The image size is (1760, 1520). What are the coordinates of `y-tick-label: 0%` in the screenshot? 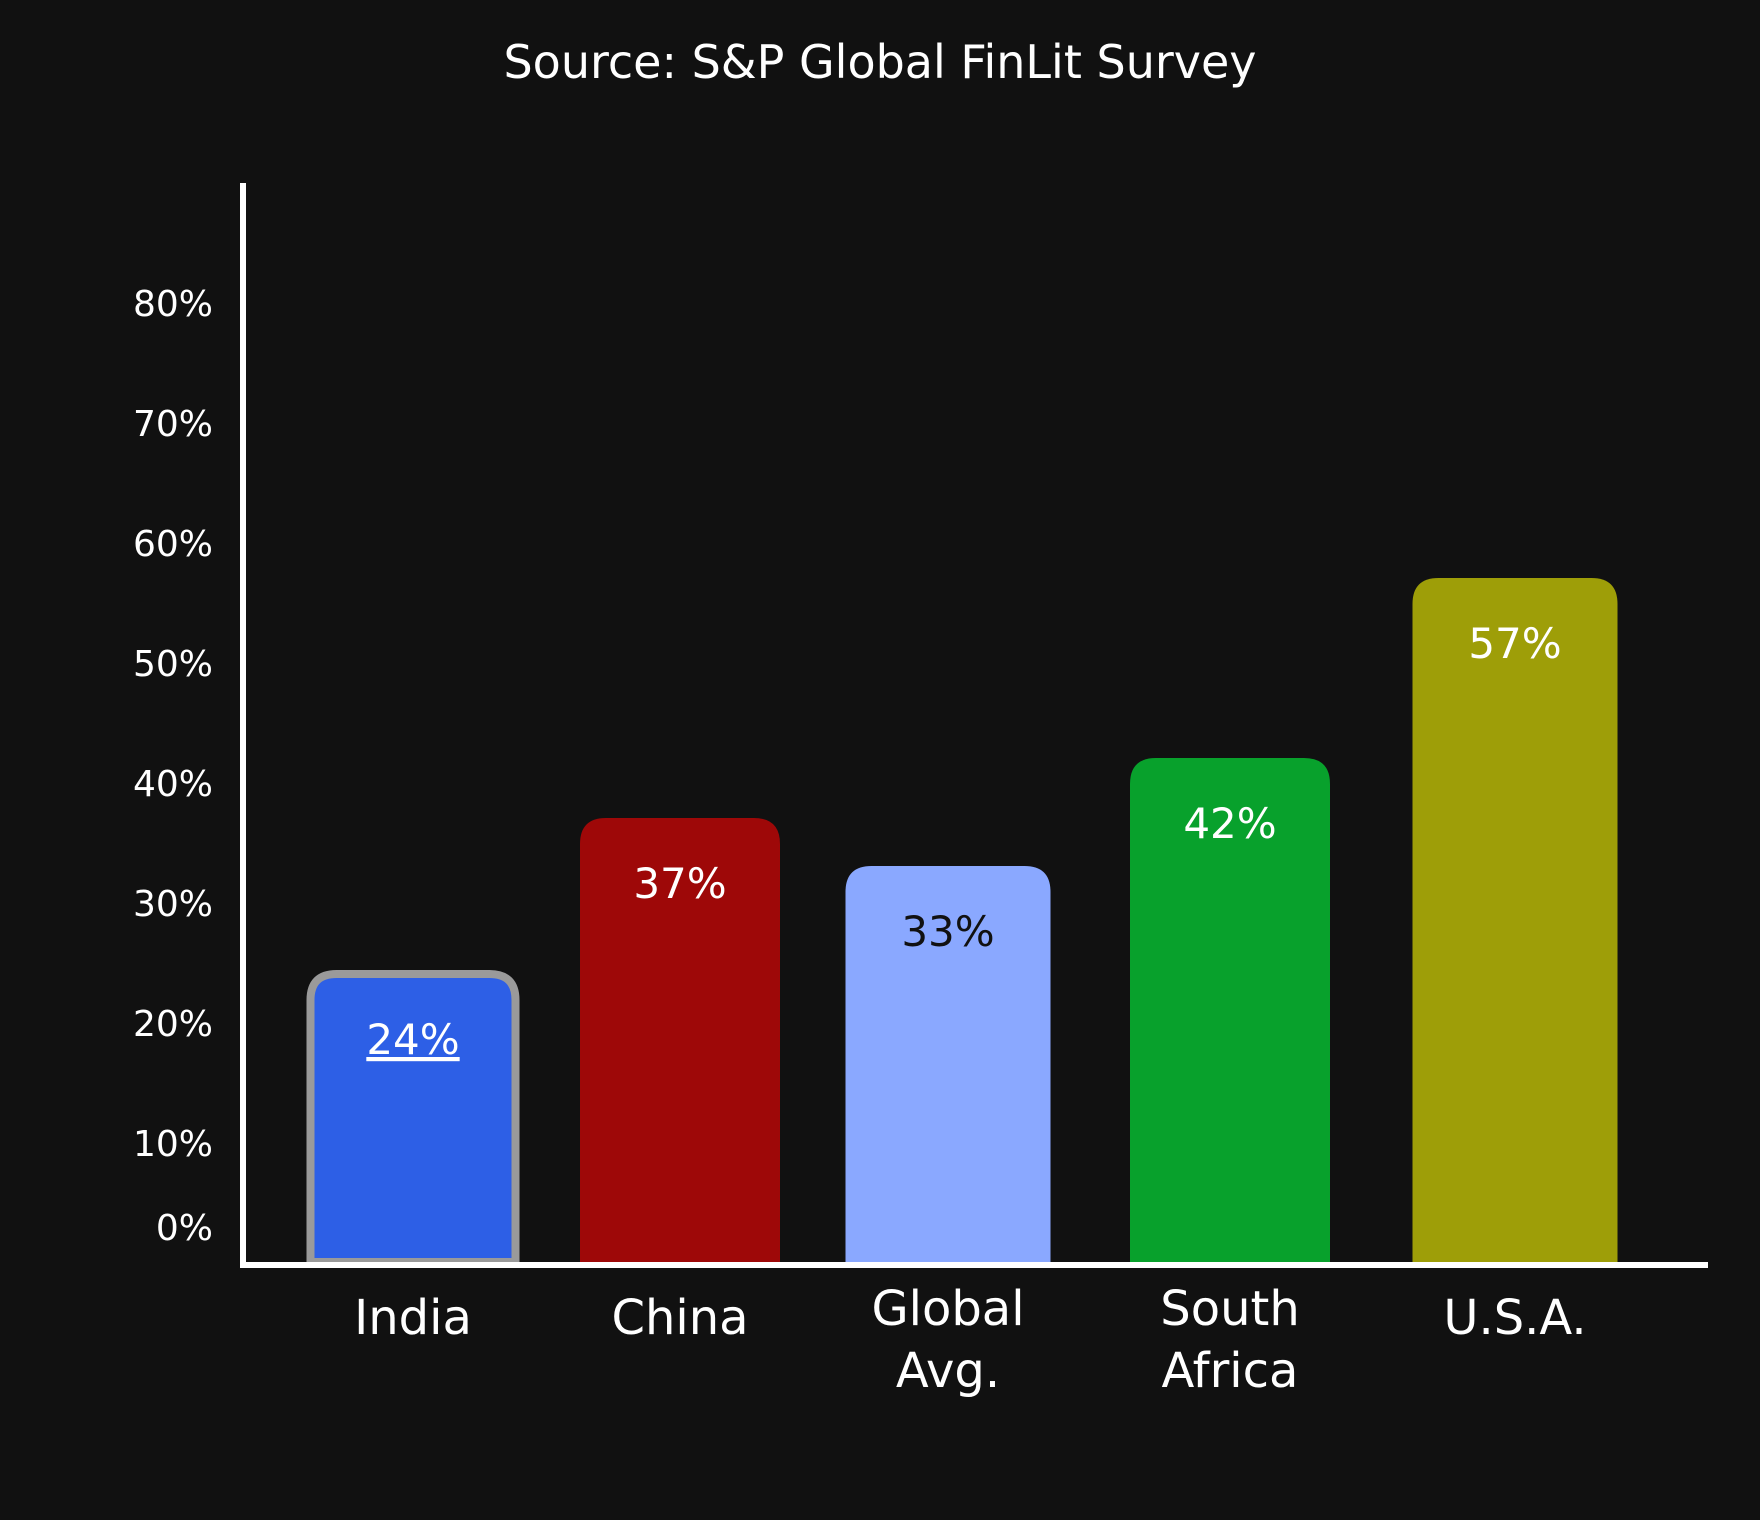 It's located at (184, 1228).